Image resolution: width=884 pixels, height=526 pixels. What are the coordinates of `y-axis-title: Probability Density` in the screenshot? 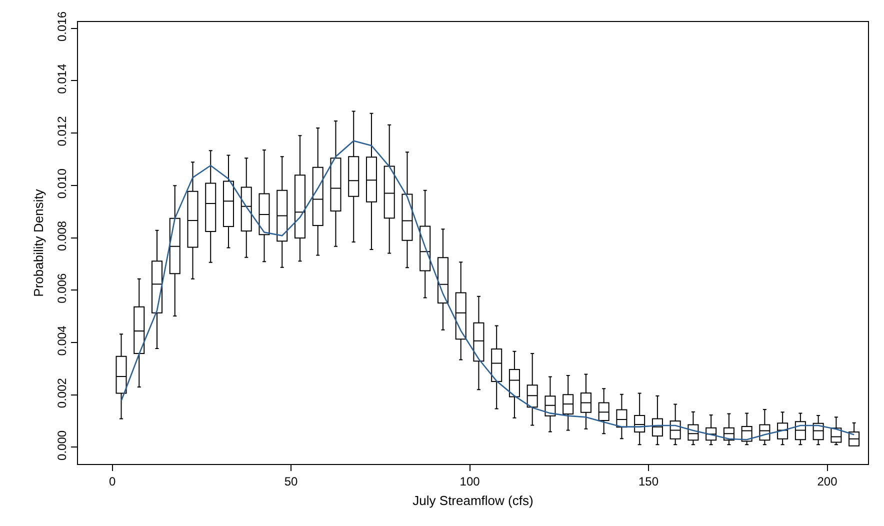 It's located at (38, 242).